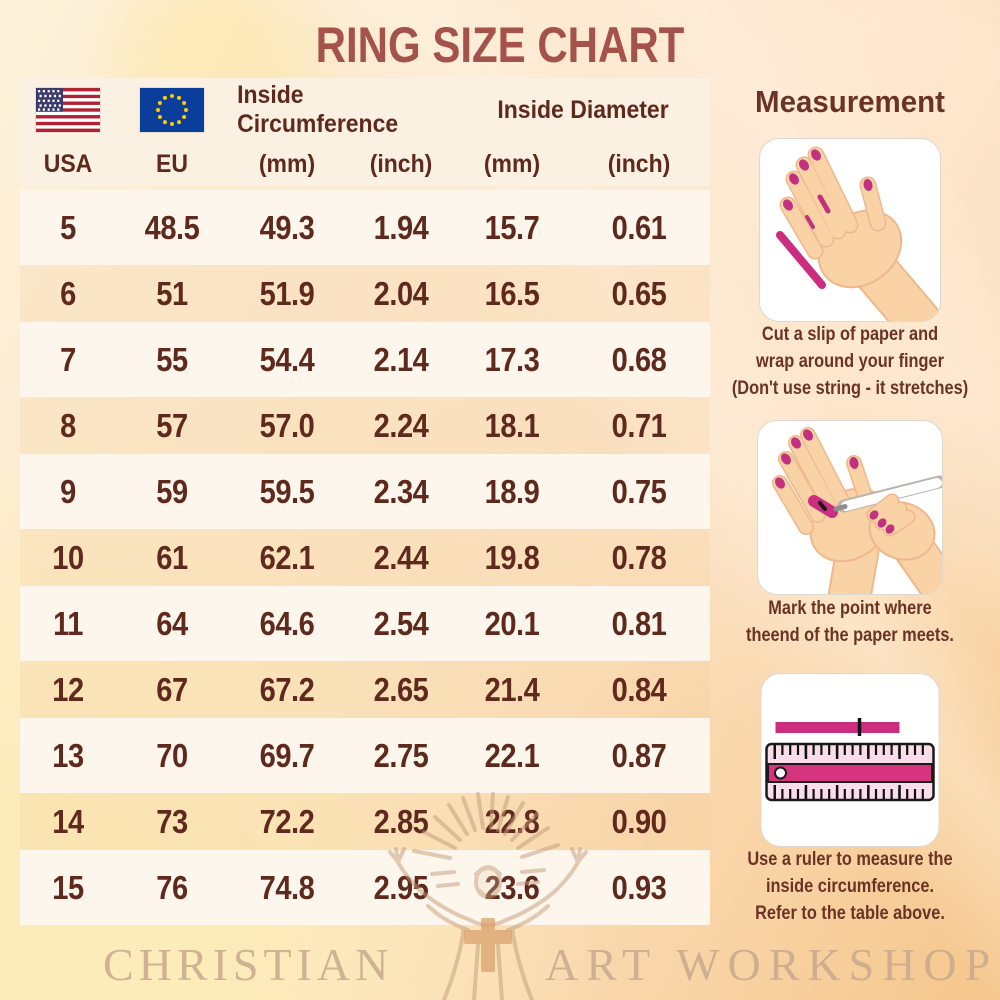 The height and width of the screenshot is (1000, 1000). I want to click on mark-paper-illustration, so click(857, 510).